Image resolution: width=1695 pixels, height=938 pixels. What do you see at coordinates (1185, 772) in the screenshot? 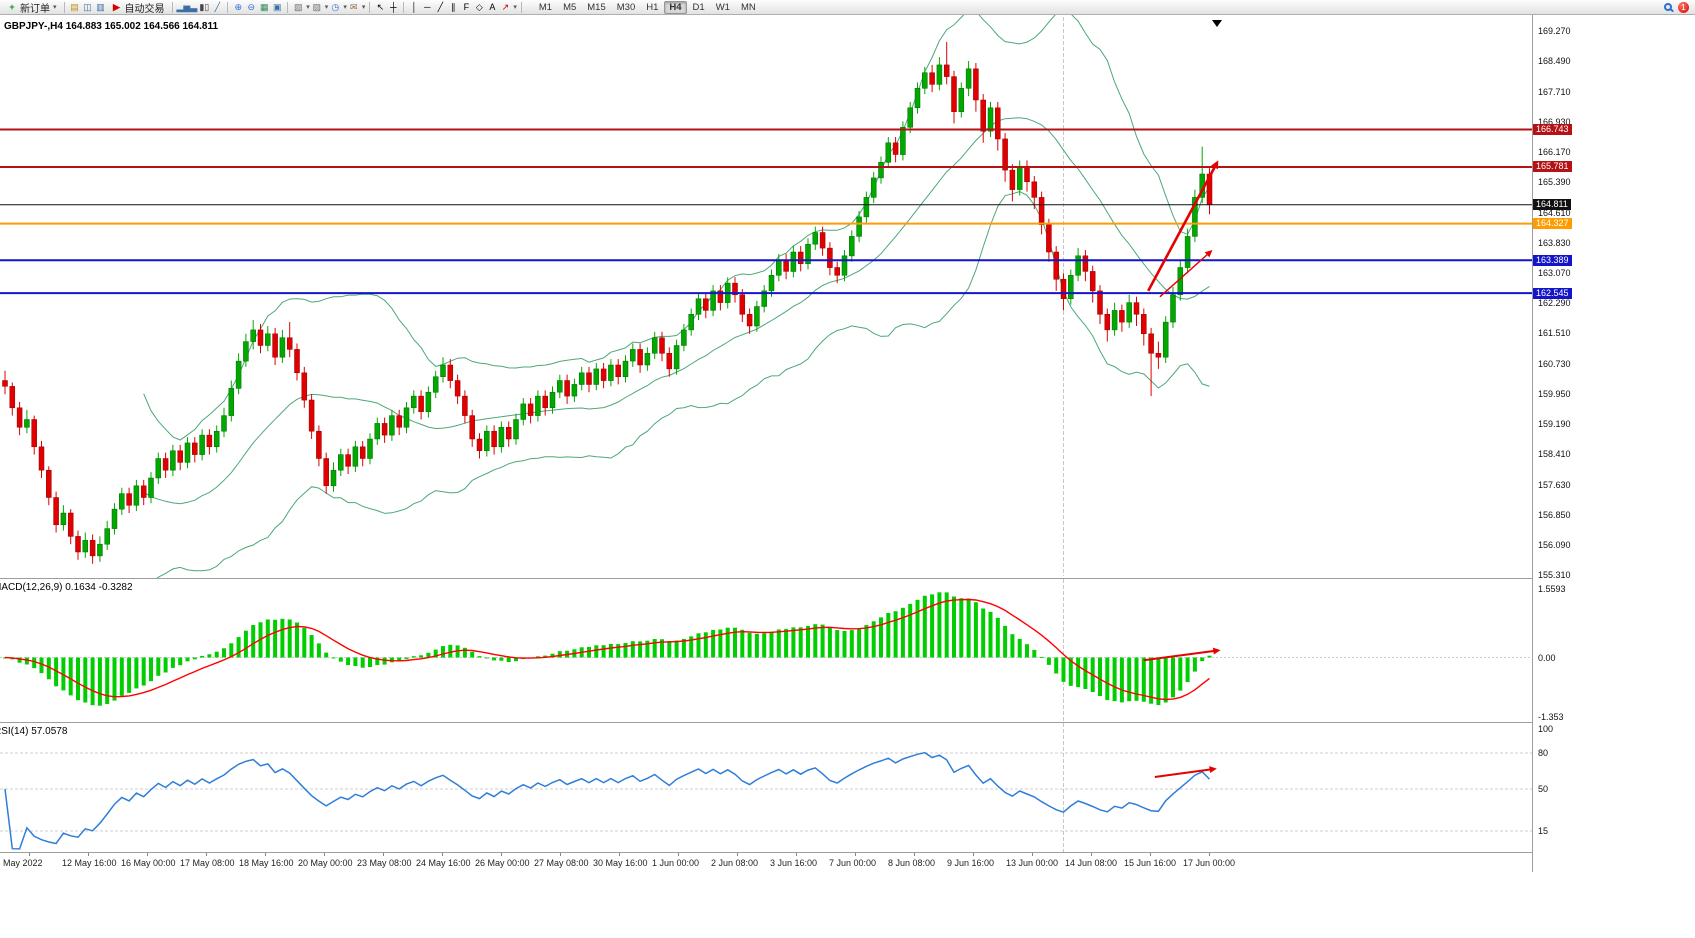
I see `rsi-arrow-annotation` at bounding box center [1185, 772].